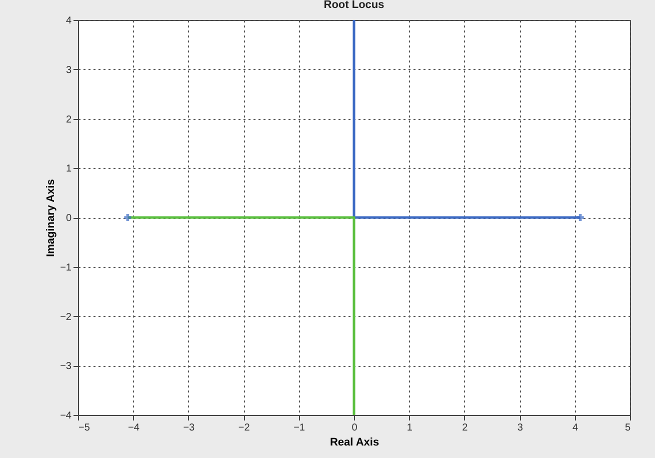  I want to click on y-tick-label: 4, so click(69, 21).